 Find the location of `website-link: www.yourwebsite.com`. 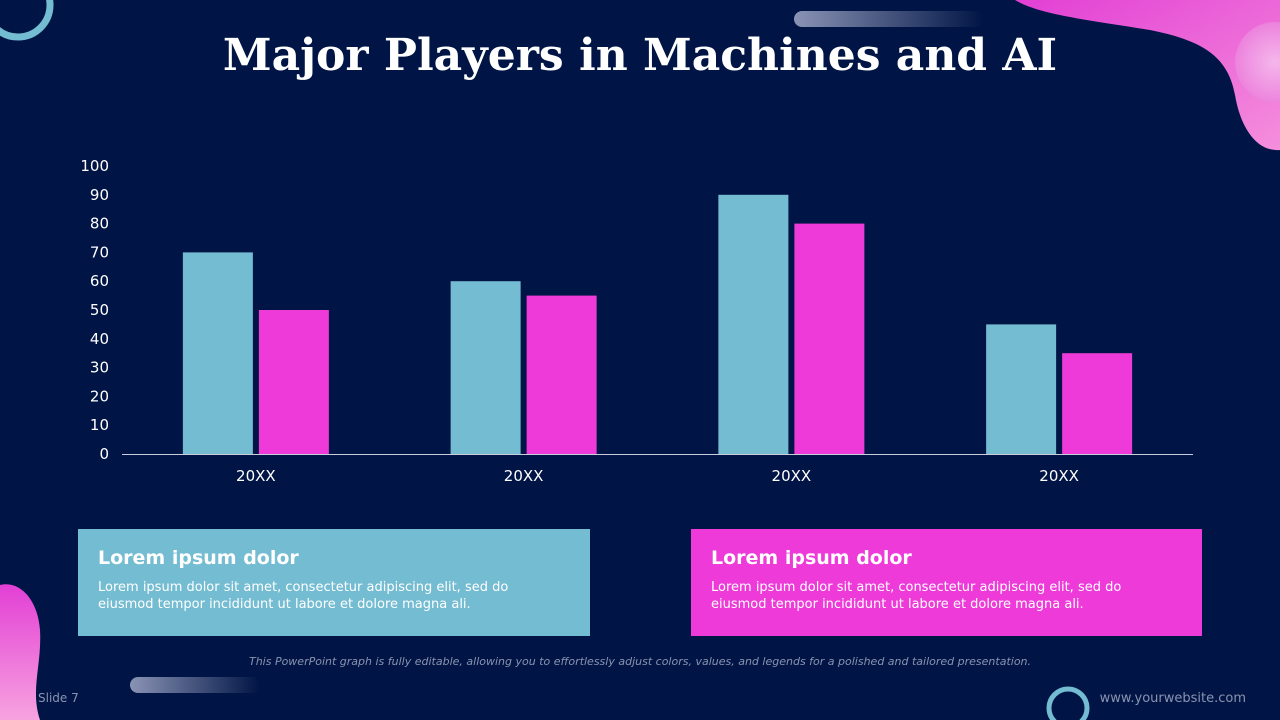

website-link: www.yourwebsite.com is located at coordinates (1172, 698).